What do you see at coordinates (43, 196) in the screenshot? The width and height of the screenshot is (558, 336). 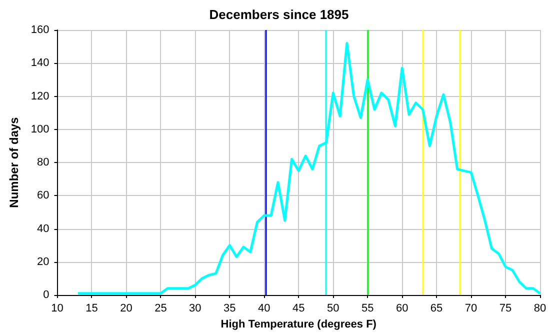 I see `y-tick-label: 60` at bounding box center [43, 196].